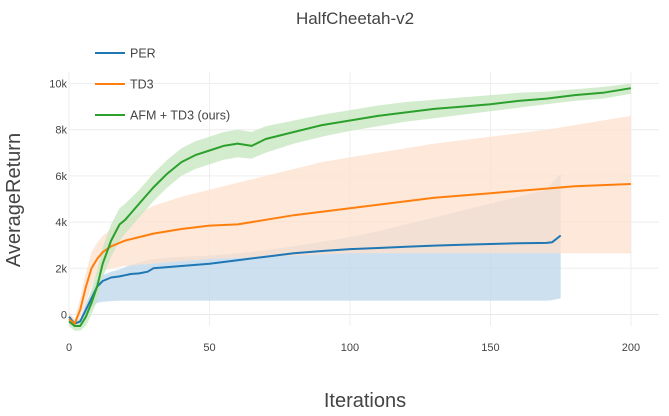  What do you see at coordinates (61, 177) in the screenshot?
I see `y-tick-label: 6k` at bounding box center [61, 177].